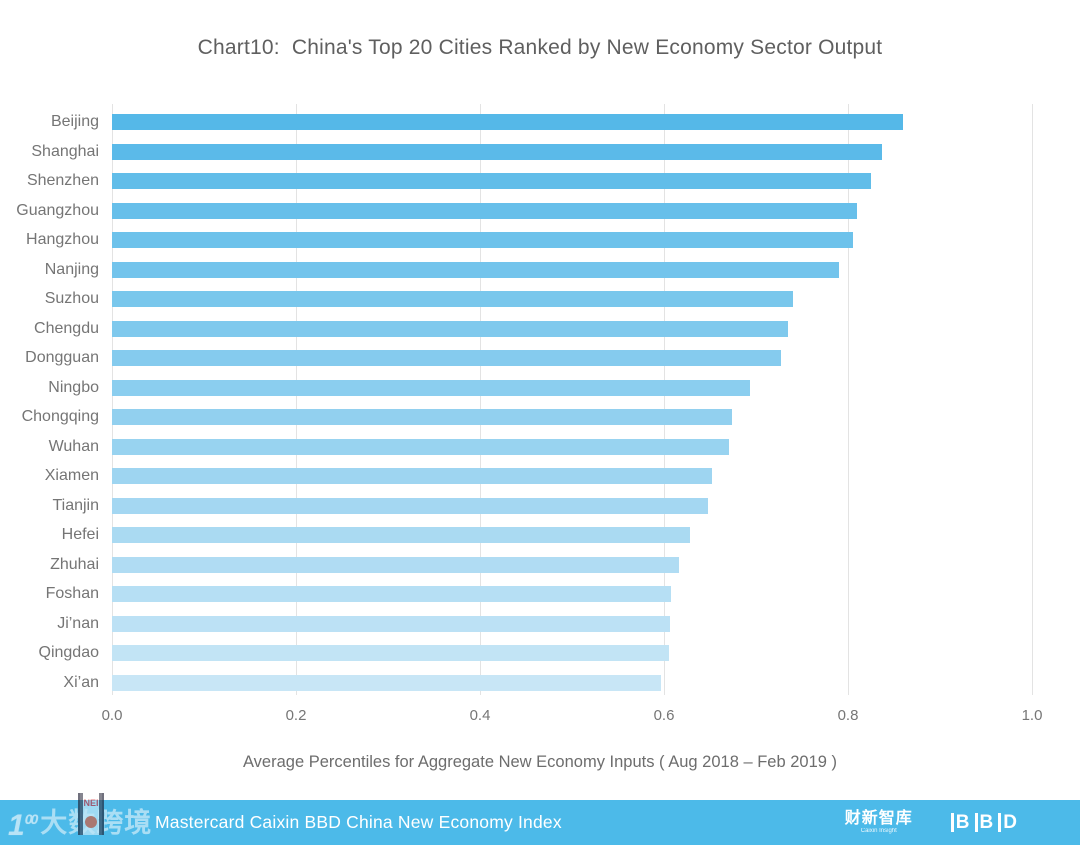 This screenshot has width=1080, height=845. I want to click on bar-label: Chongqing, so click(60, 417).